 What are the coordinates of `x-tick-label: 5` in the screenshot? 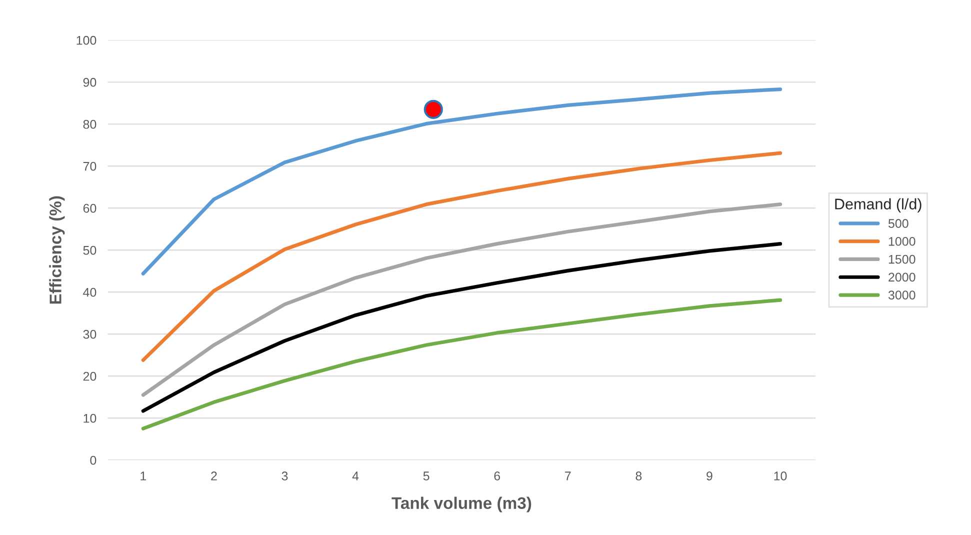 It's located at (426, 476).